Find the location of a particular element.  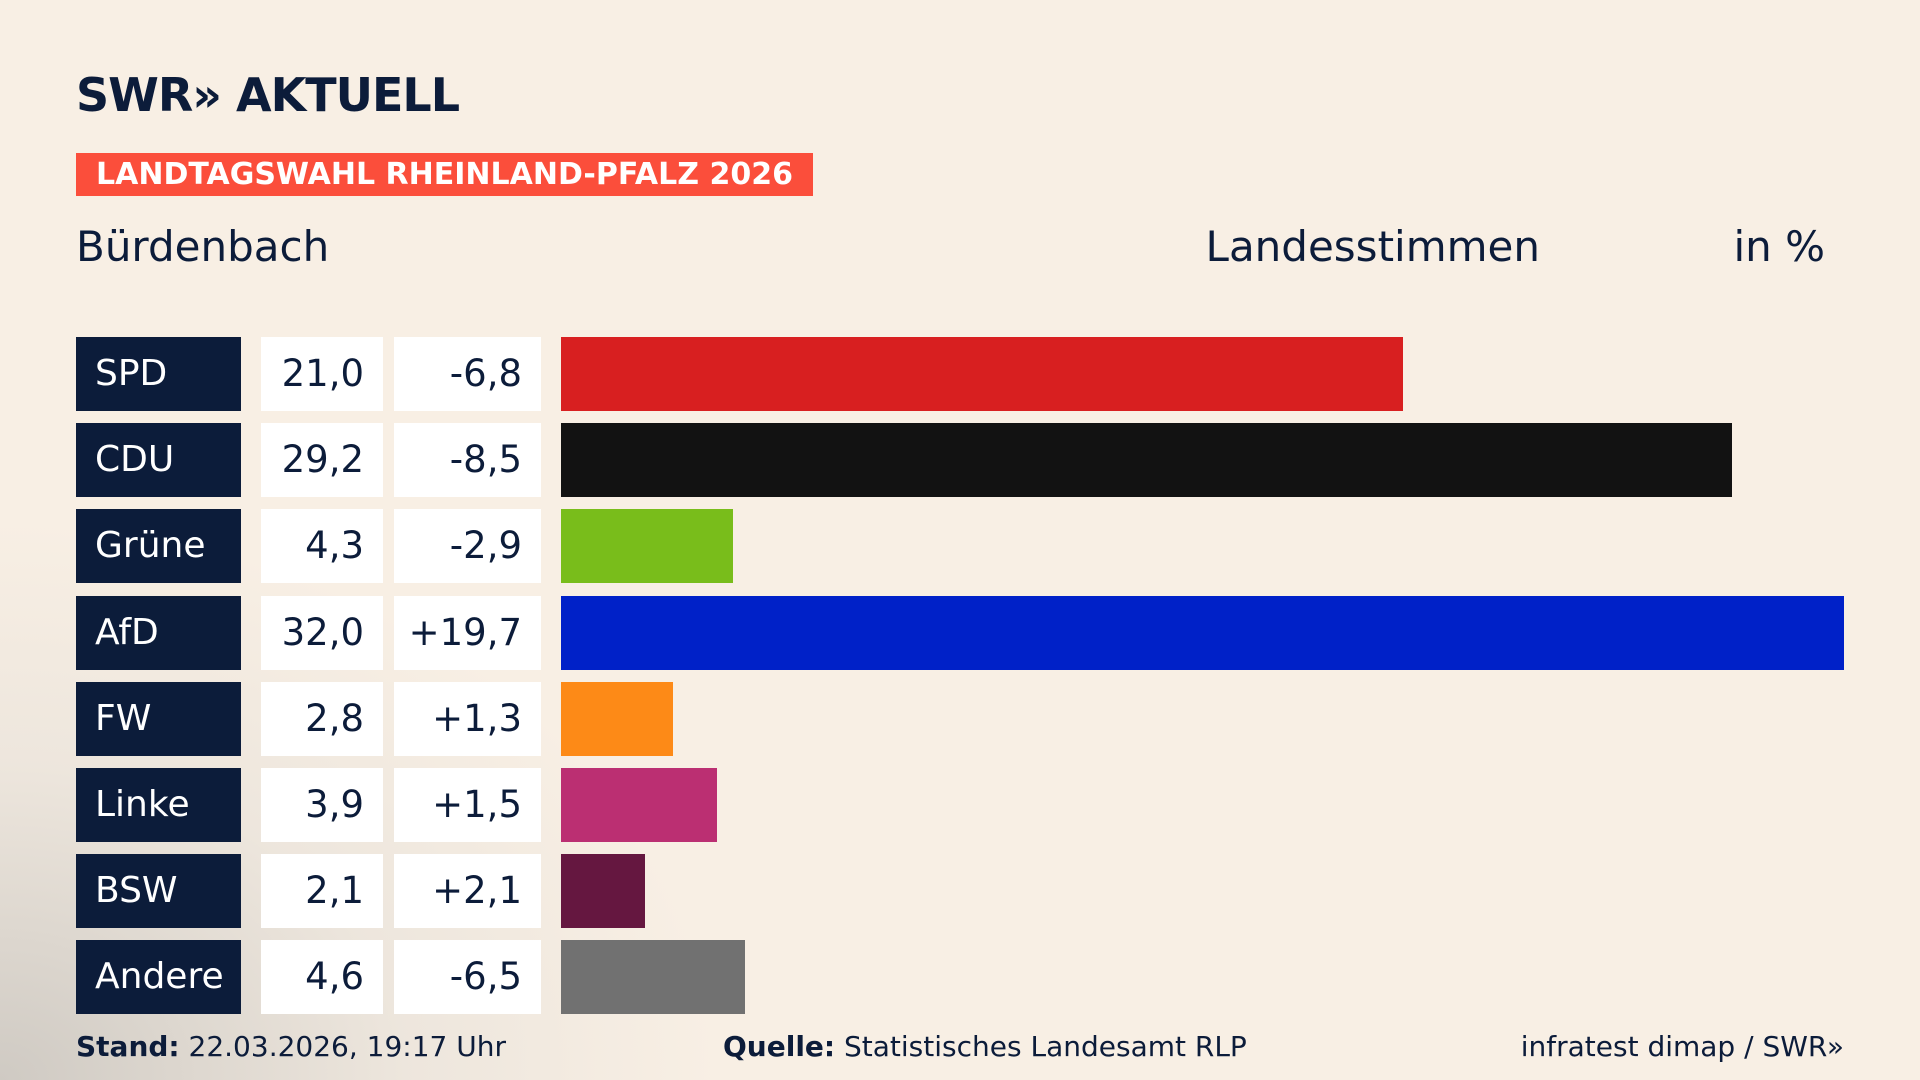

party-label: Grüne is located at coordinates (158, 546).